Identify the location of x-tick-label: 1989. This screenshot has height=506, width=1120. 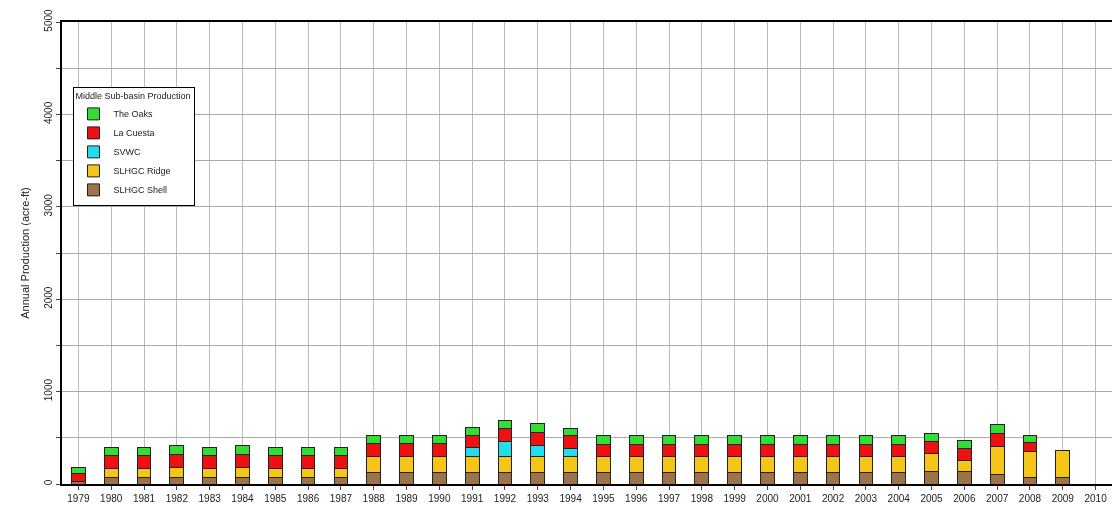
(407, 498).